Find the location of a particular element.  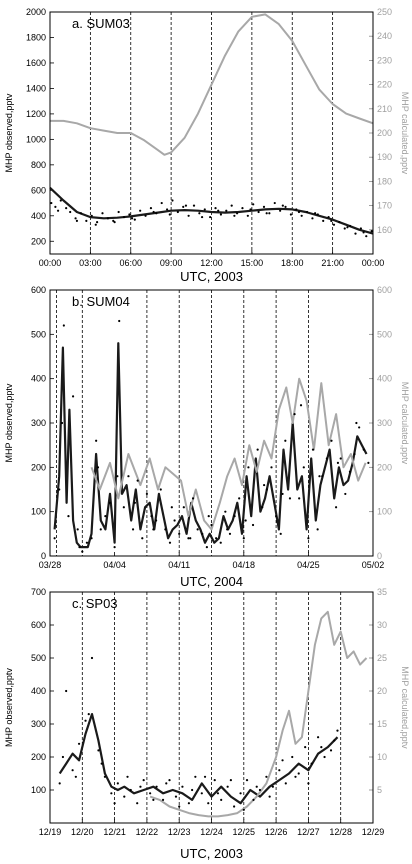

panel-a-y-right-tick-label-6: 220 is located at coordinates (384, 85).